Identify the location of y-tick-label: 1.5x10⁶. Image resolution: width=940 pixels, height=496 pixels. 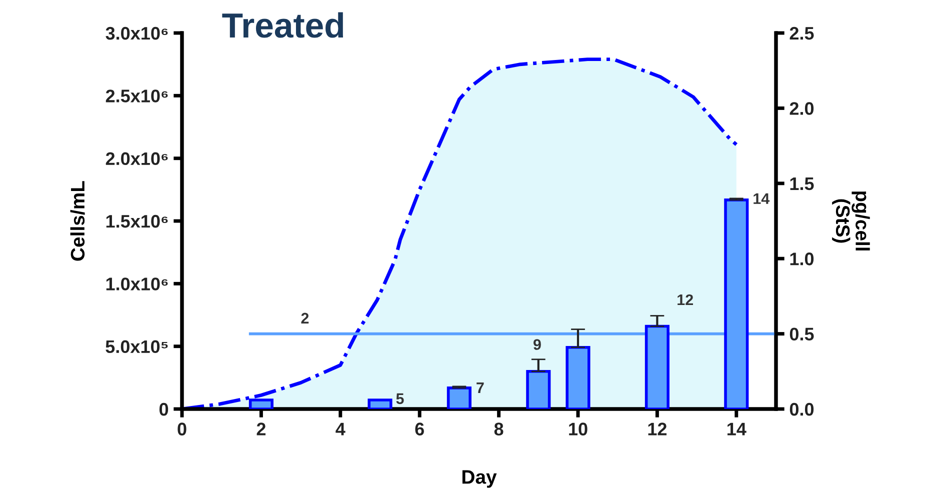
(137, 221).